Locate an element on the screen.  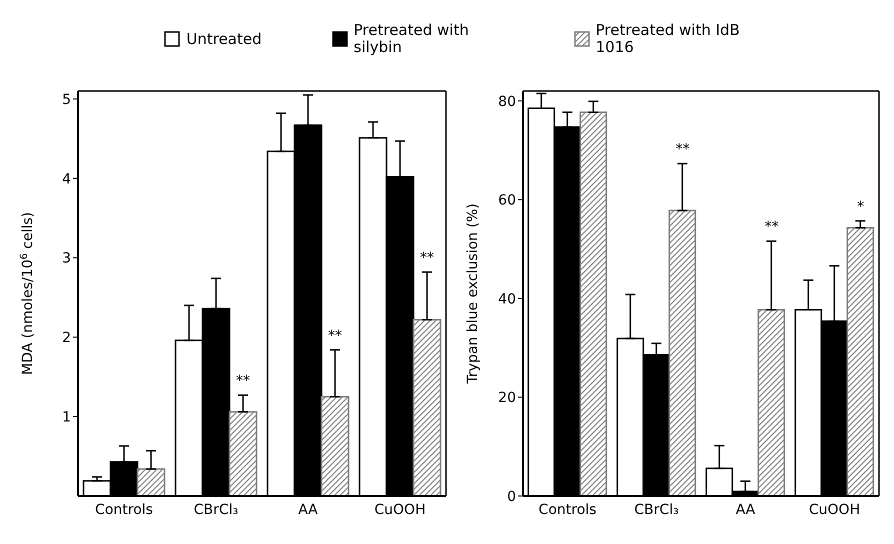
y-tick-label: 3 is located at coordinates (66, 258).